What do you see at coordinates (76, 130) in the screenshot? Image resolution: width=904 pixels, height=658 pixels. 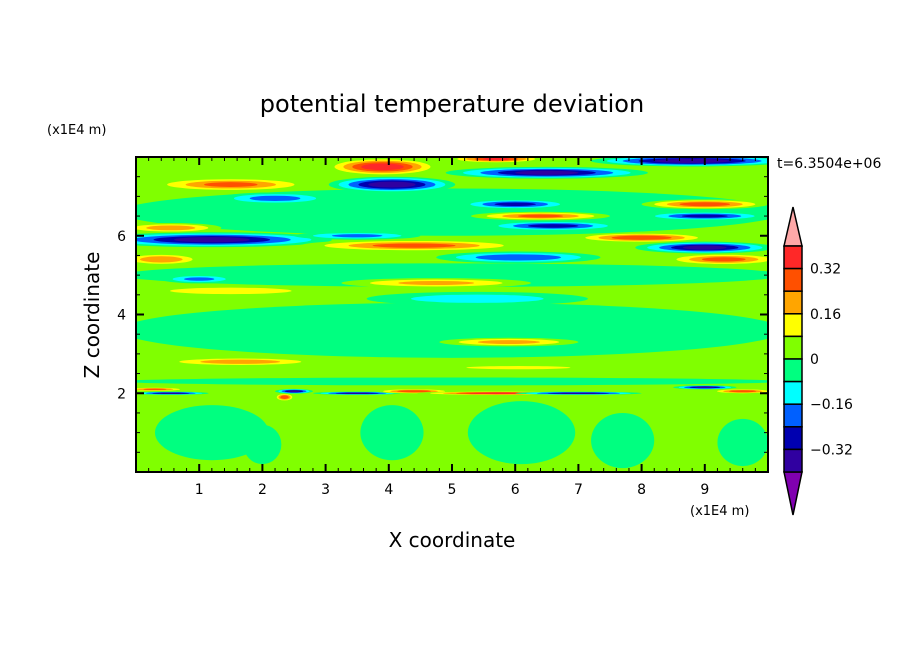 I see `y-unit-label: (x1E4 m)` at bounding box center [76, 130].